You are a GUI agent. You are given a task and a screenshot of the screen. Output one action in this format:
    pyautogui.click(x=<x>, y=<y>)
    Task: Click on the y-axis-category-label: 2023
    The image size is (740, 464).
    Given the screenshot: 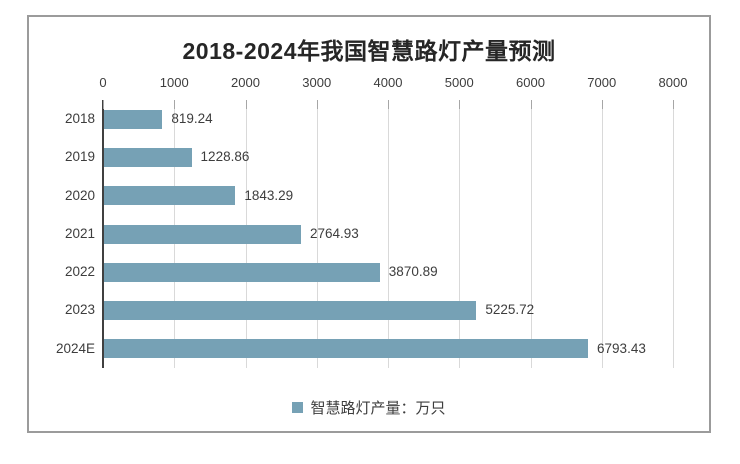 What is the action you would take?
    pyautogui.click(x=79, y=310)
    